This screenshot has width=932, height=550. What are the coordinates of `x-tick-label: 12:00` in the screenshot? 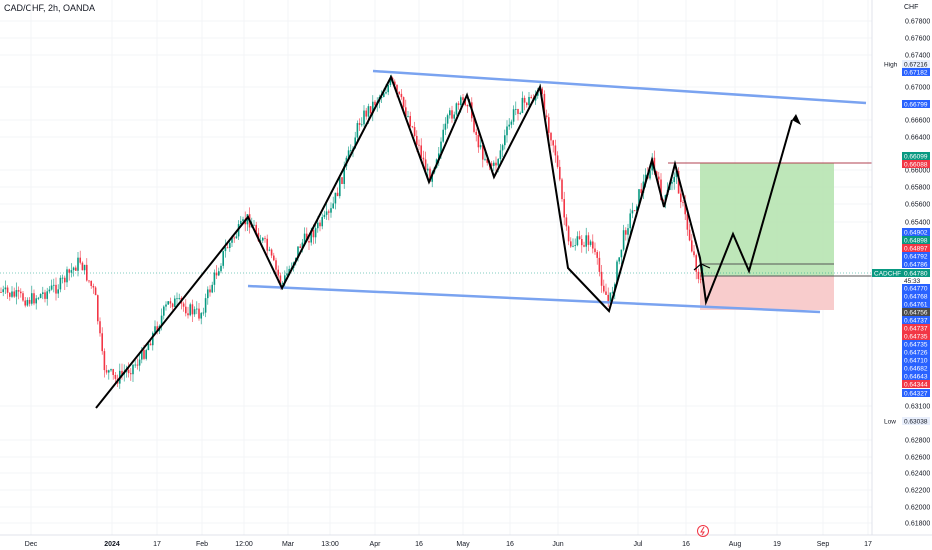 It's located at (244, 544).